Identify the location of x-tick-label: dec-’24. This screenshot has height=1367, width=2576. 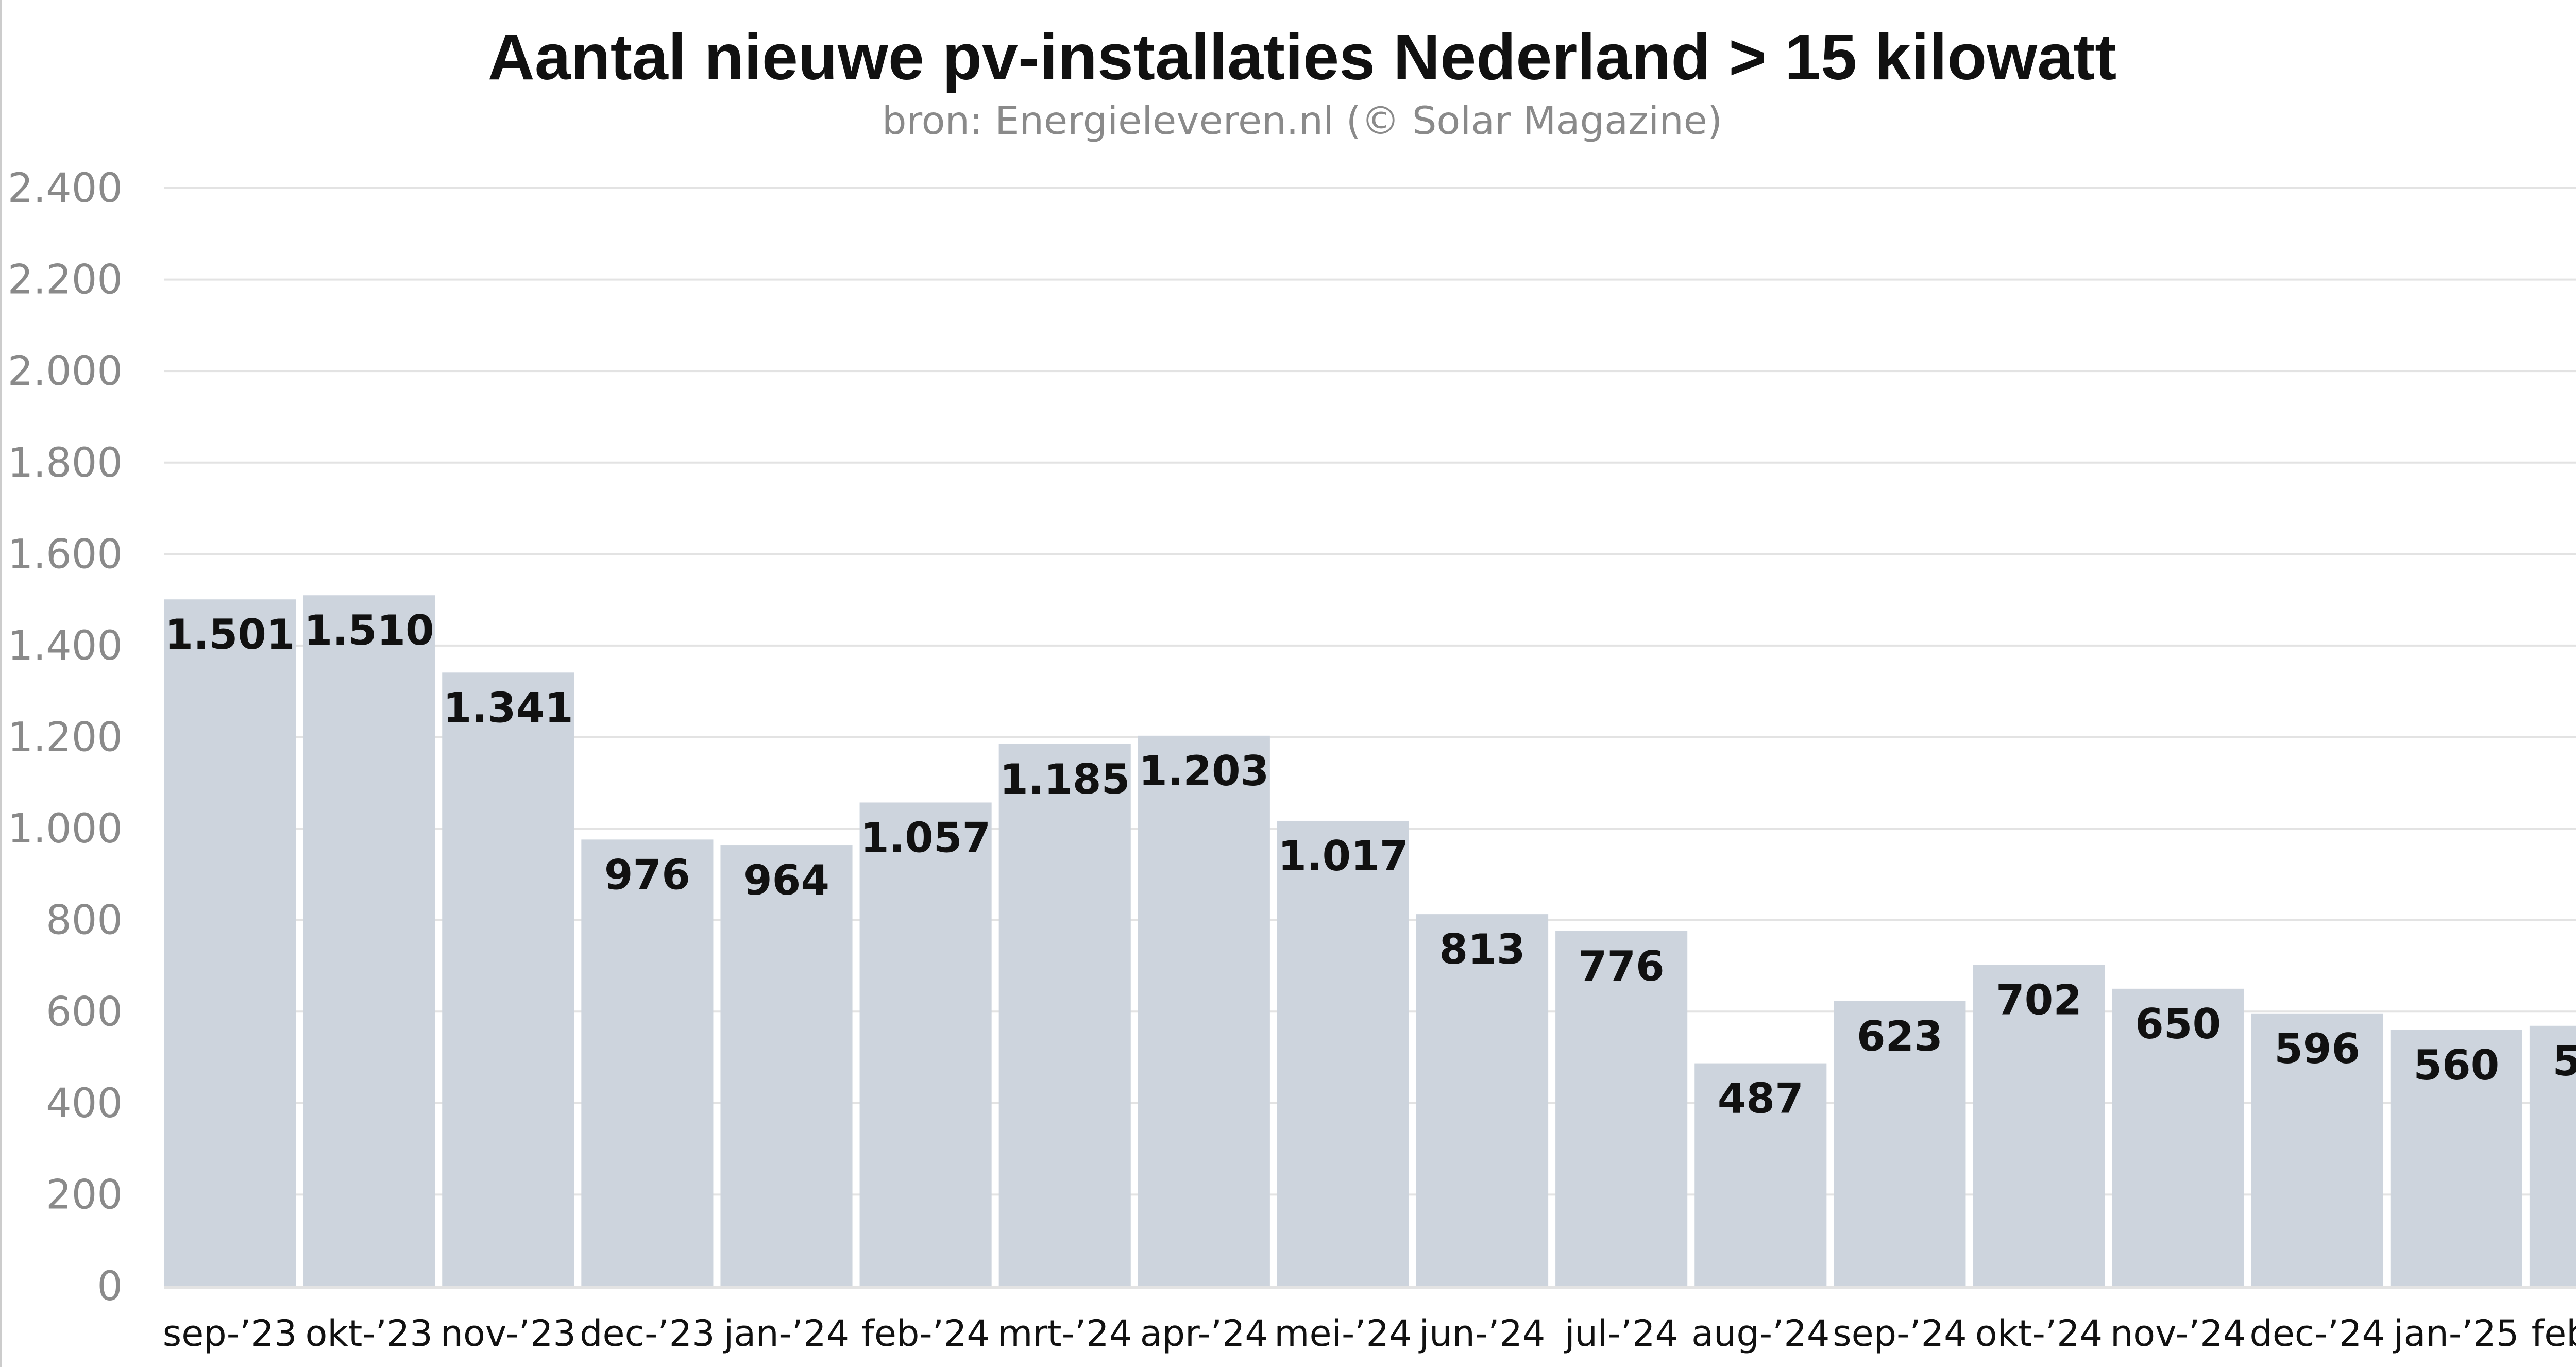
(2317, 1333).